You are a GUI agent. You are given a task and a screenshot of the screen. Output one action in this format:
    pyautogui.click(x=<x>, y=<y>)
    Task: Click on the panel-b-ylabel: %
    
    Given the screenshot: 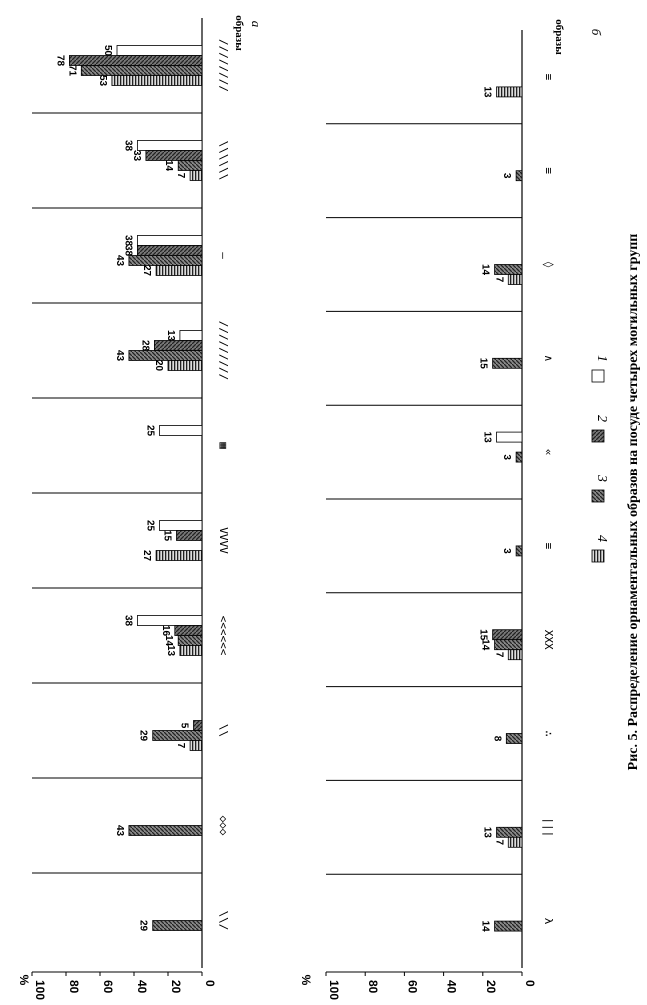 What is the action you would take?
    pyautogui.click(x=306, y=980)
    